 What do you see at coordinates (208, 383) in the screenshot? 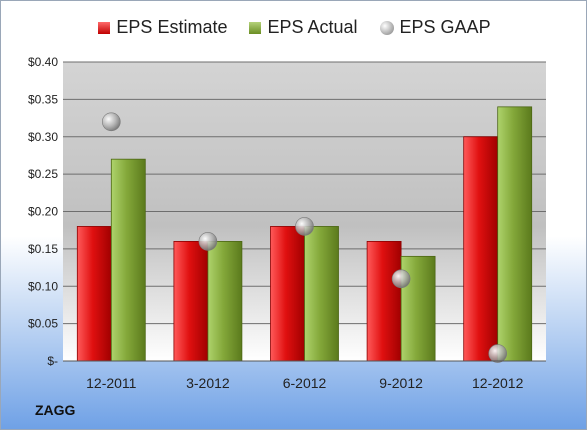
I see `x-tick-label: 3-2012` at bounding box center [208, 383].